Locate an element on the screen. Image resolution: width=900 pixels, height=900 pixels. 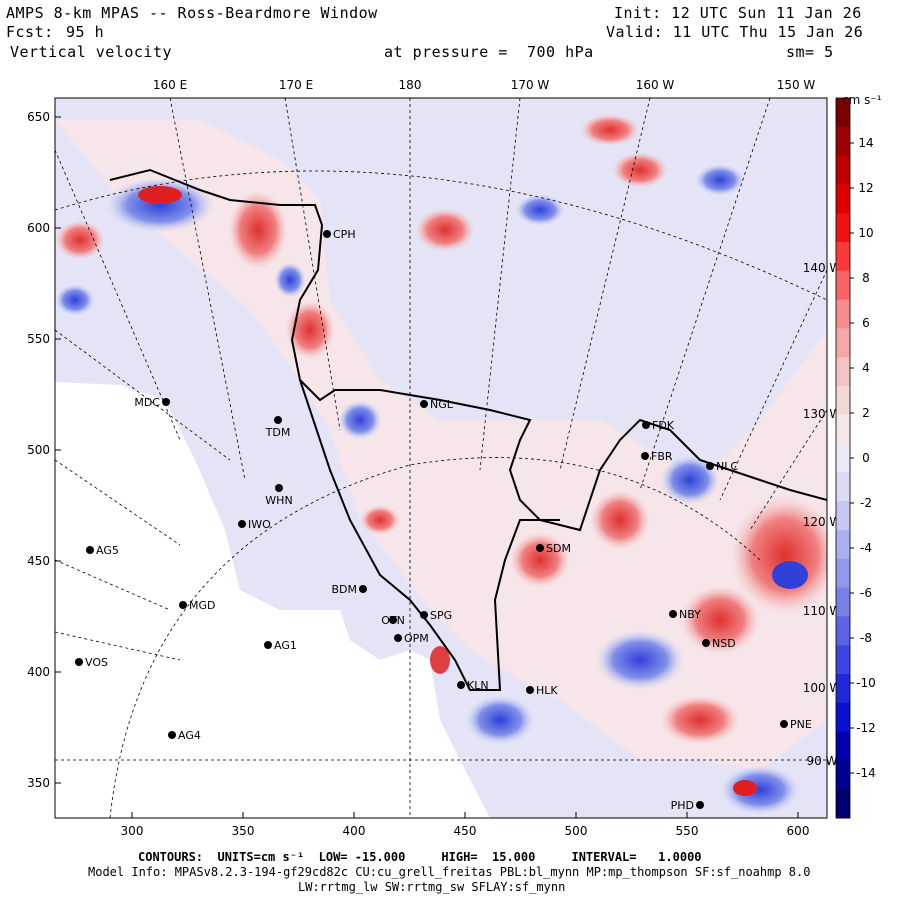
station-vos: VOS is located at coordinates (91, 662).